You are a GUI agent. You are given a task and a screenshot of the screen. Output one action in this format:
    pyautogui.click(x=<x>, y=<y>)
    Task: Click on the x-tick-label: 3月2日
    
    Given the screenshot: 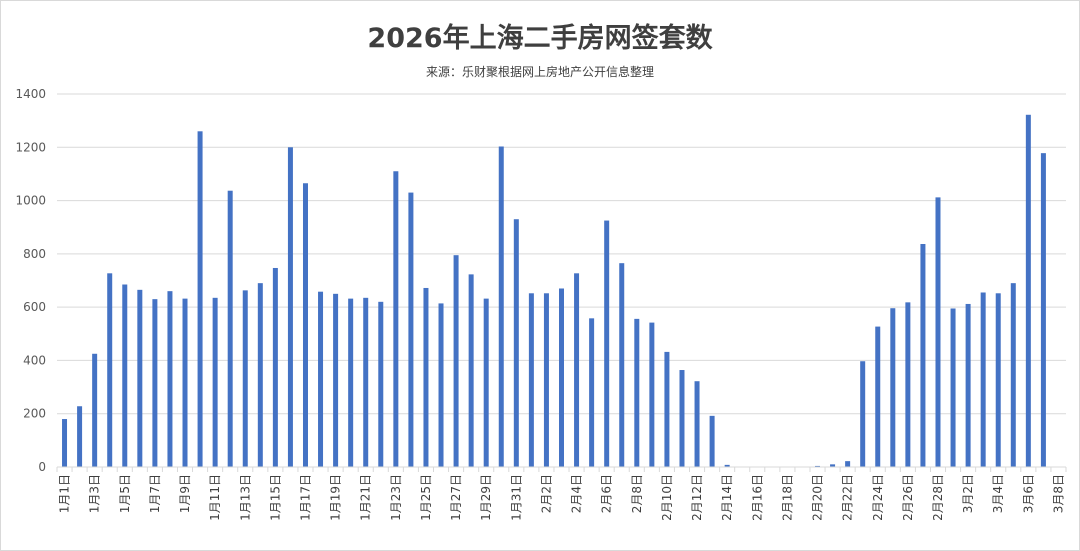 What is the action you would take?
    pyautogui.click(x=968, y=493)
    